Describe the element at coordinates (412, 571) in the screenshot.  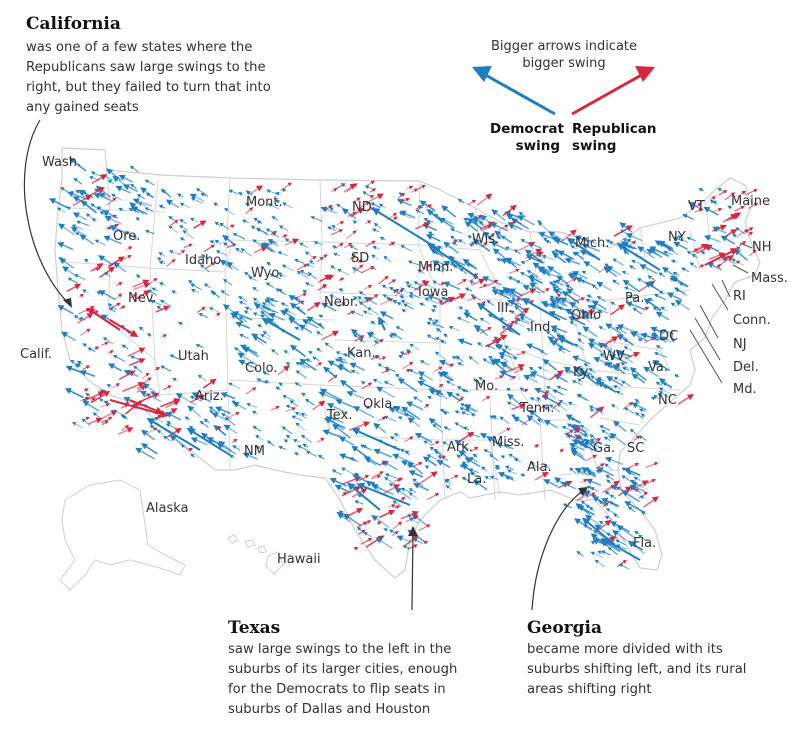
I see `texas-leader-line` at that location.